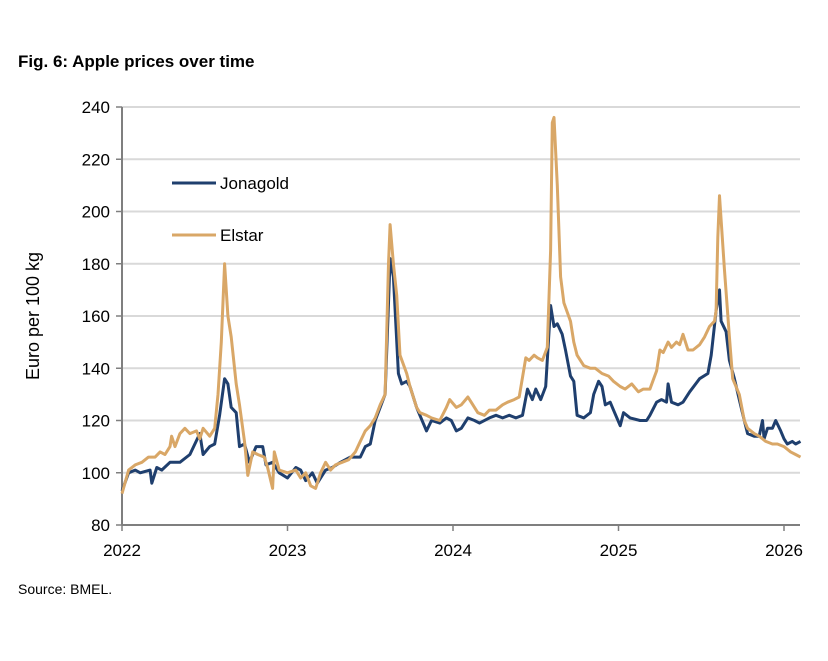  What do you see at coordinates (96, 421) in the screenshot?
I see `y-tick-label: 120` at bounding box center [96, 421].